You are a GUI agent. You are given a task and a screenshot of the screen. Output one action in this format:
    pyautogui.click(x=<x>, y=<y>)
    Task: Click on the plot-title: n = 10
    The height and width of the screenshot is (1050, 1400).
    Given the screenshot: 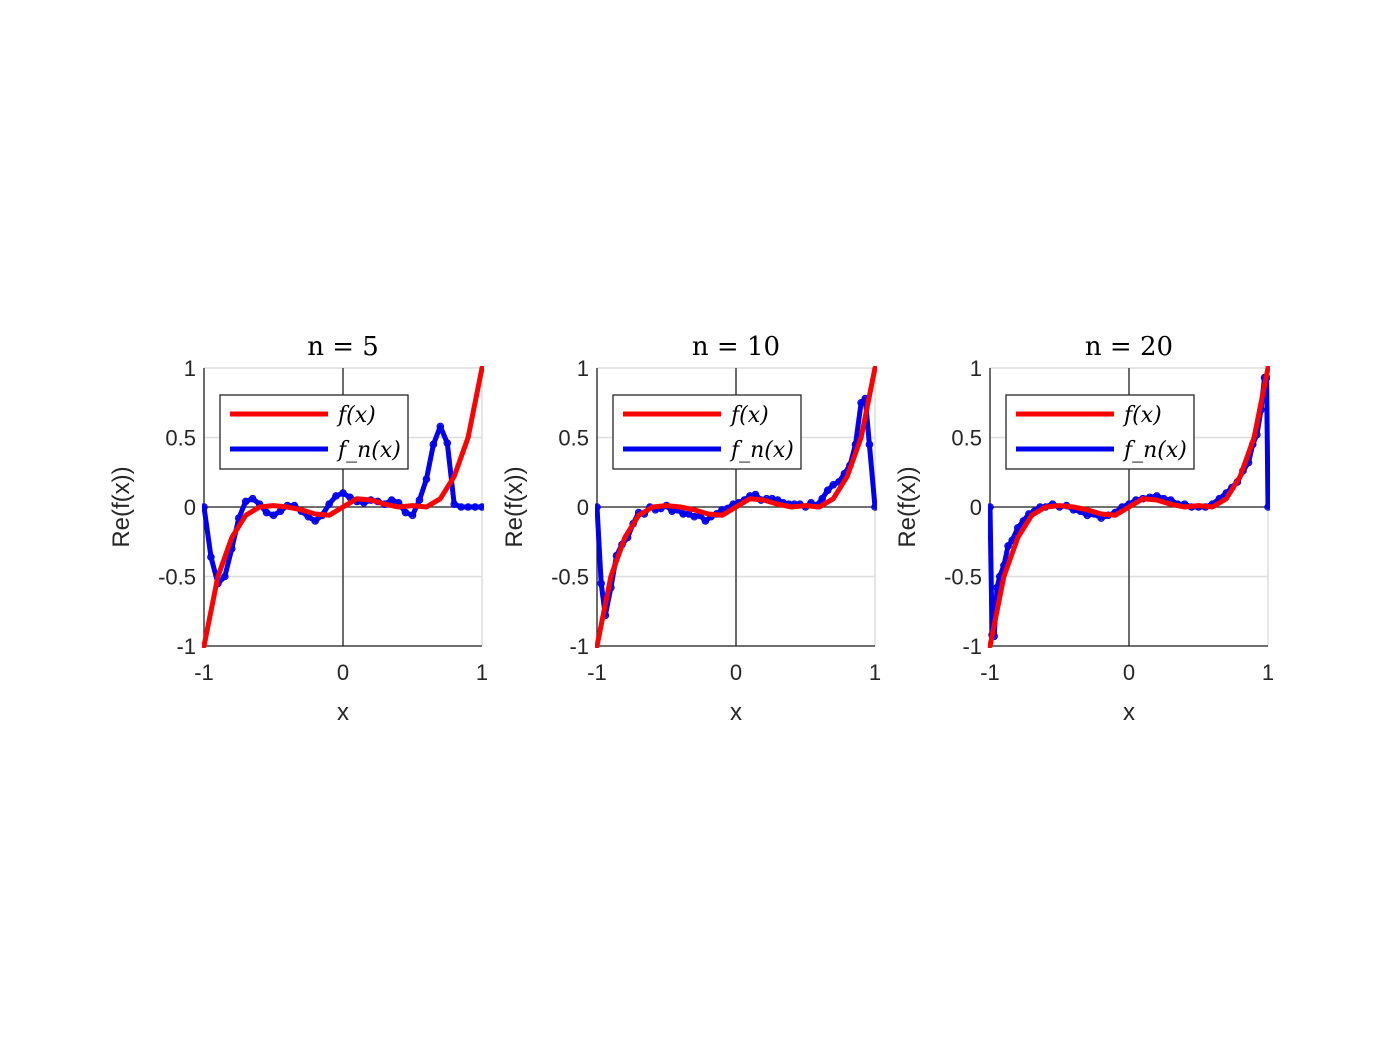 What is the action you would take?
    pyautogui.click(x=736, y=347)
    